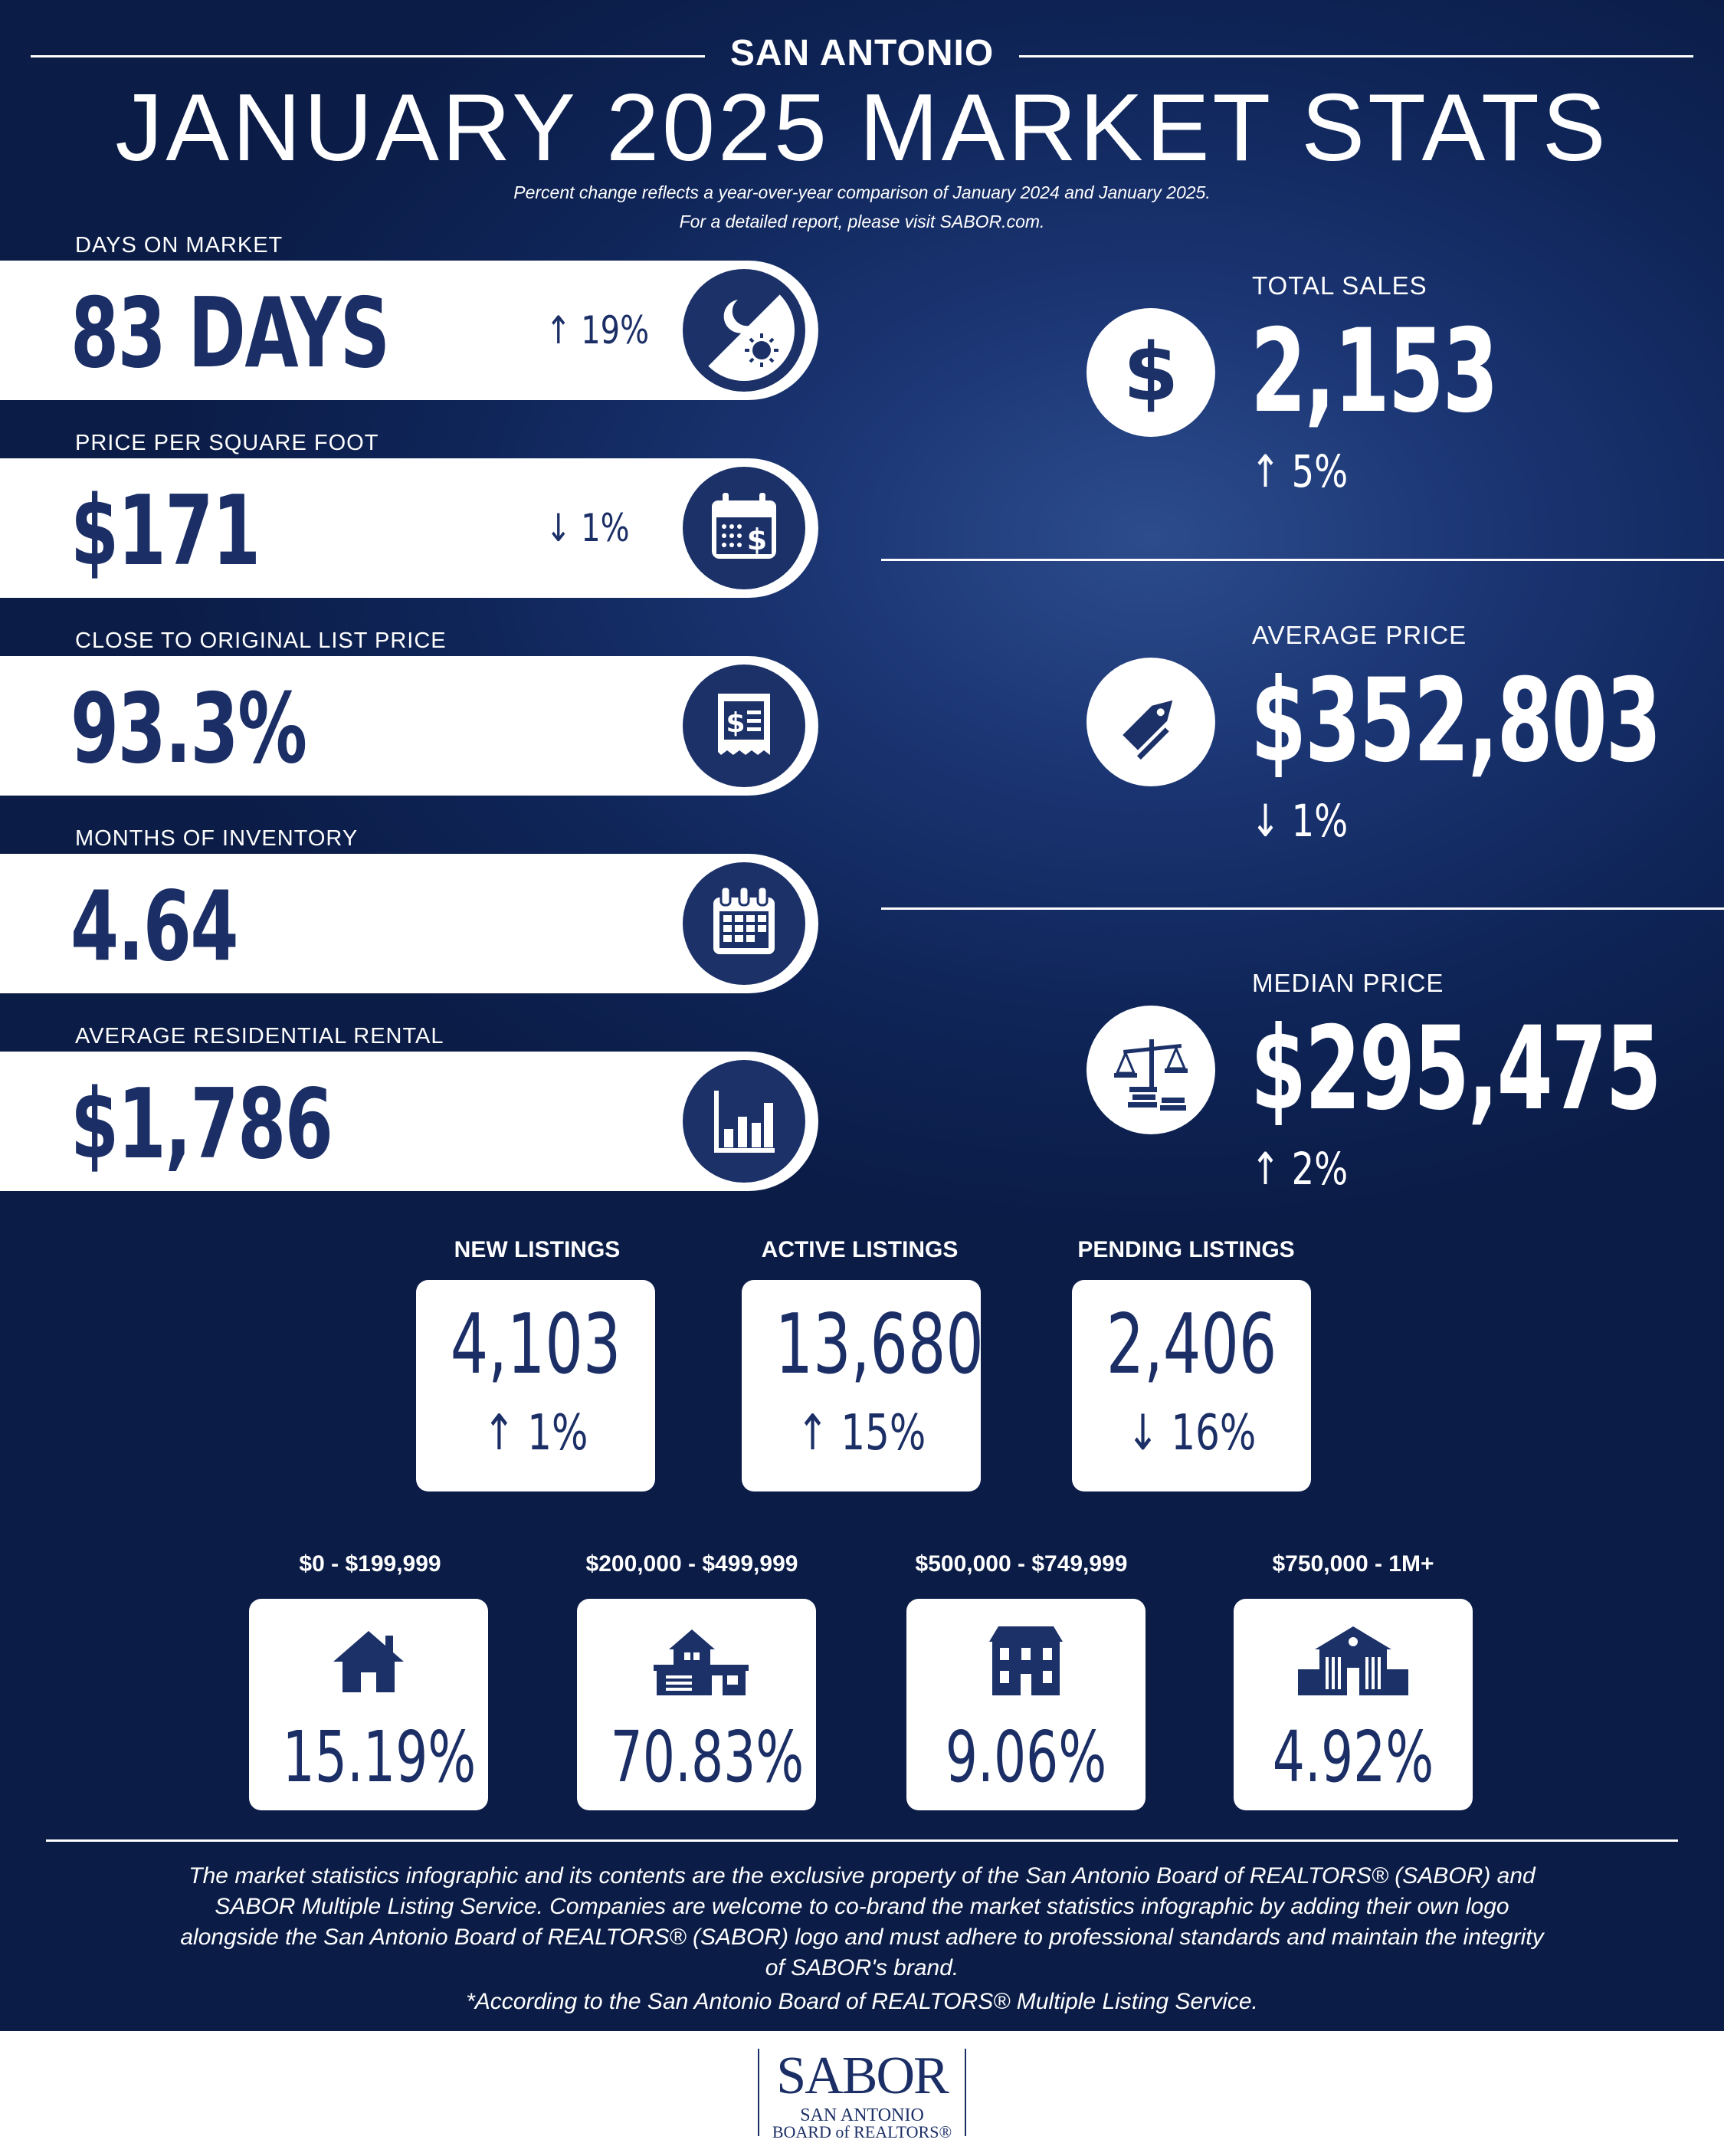 The width and height of the screenshot is (1724, 2156). I want to click on price-per-sqft-change: ↓ 1%, so click(588, 528).